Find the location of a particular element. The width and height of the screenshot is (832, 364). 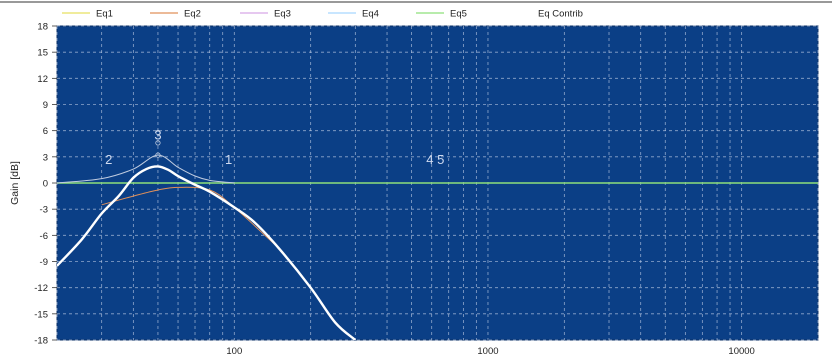

y-tick-label: 15 is located at coordinates (42, 53).